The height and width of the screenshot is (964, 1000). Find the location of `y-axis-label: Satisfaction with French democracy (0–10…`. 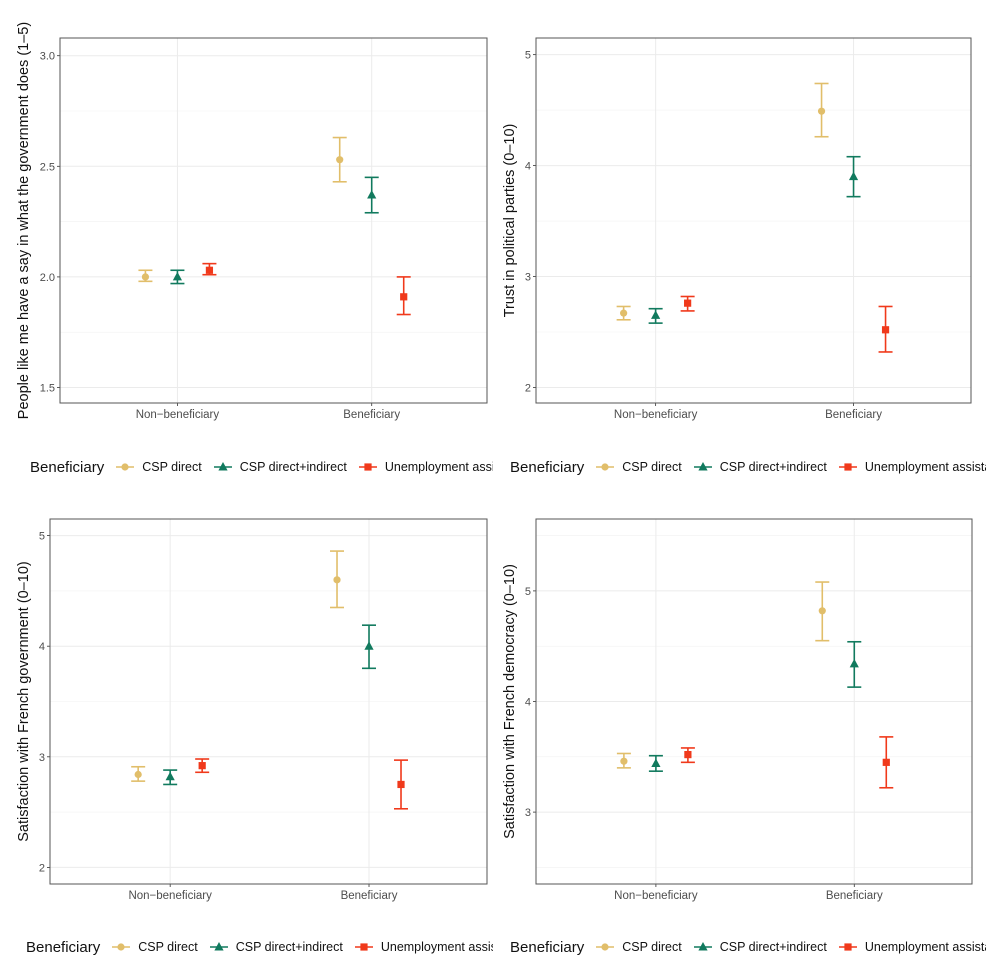

y-axis-label: Satisfaction with French democracy (0–10… is located at coordinates (510, 701).